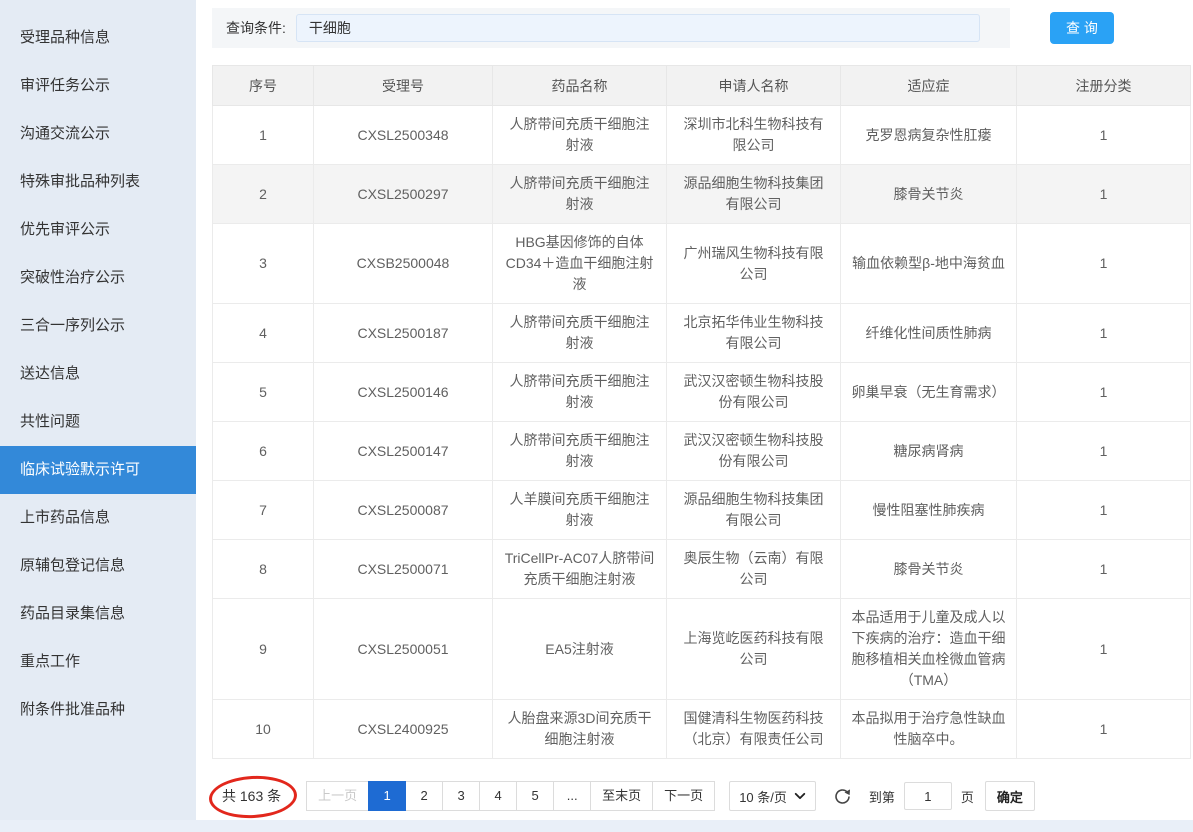 The width and height of the screenshot is (1193, 832). I want to click on sidebar-item: 重点工作, so click(50, 661).